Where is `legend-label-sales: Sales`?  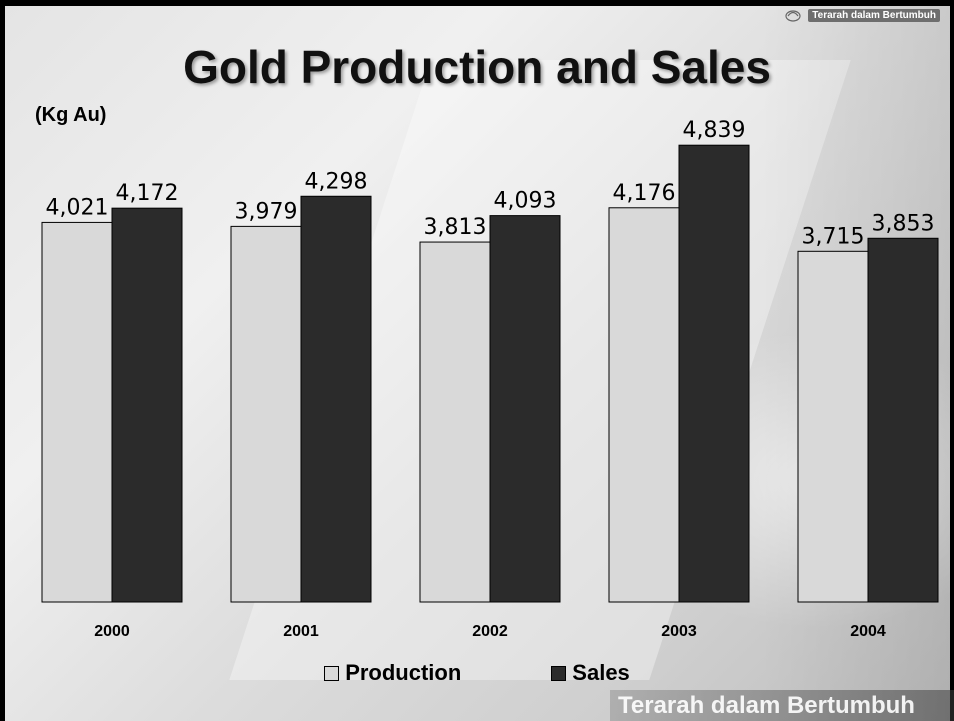 legend-label-sales: Sales is located at coordinates (601, 672).